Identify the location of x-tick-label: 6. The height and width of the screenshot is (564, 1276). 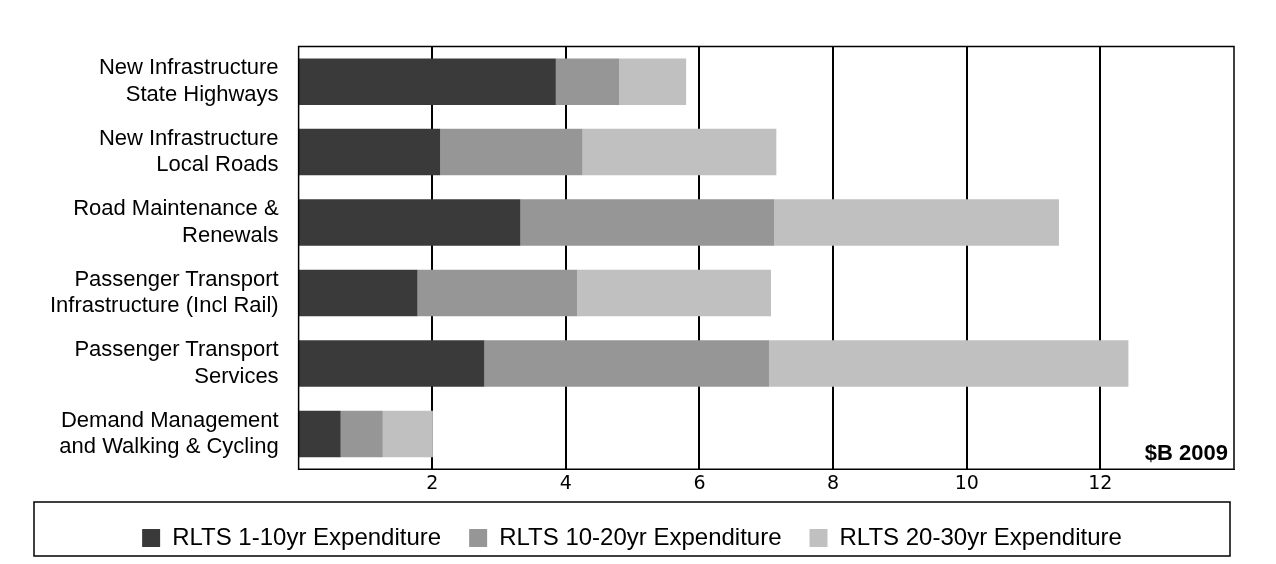
(699, 481).